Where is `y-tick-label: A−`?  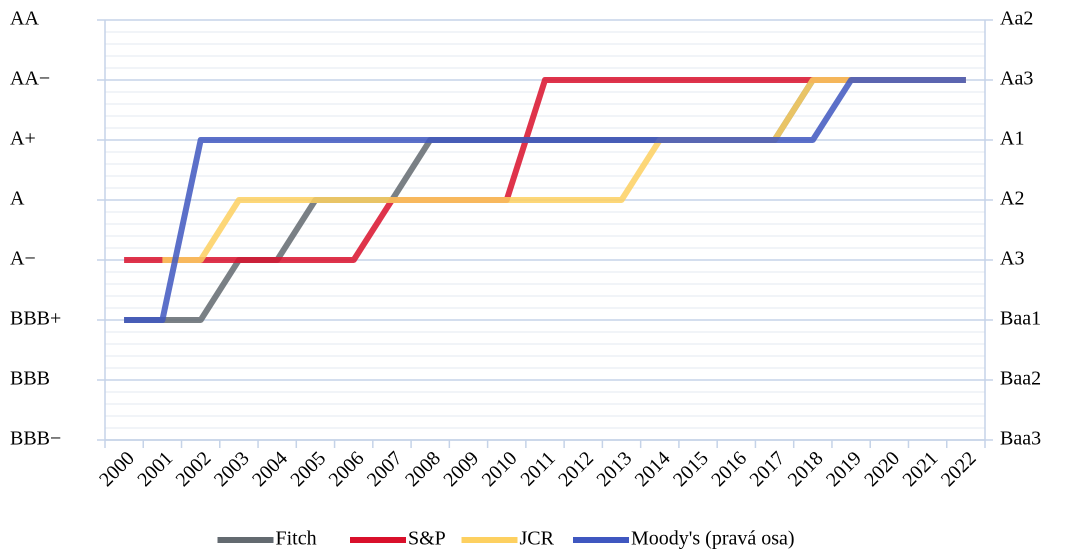 y-tick-label: A− is located at coordinates (23, 259).